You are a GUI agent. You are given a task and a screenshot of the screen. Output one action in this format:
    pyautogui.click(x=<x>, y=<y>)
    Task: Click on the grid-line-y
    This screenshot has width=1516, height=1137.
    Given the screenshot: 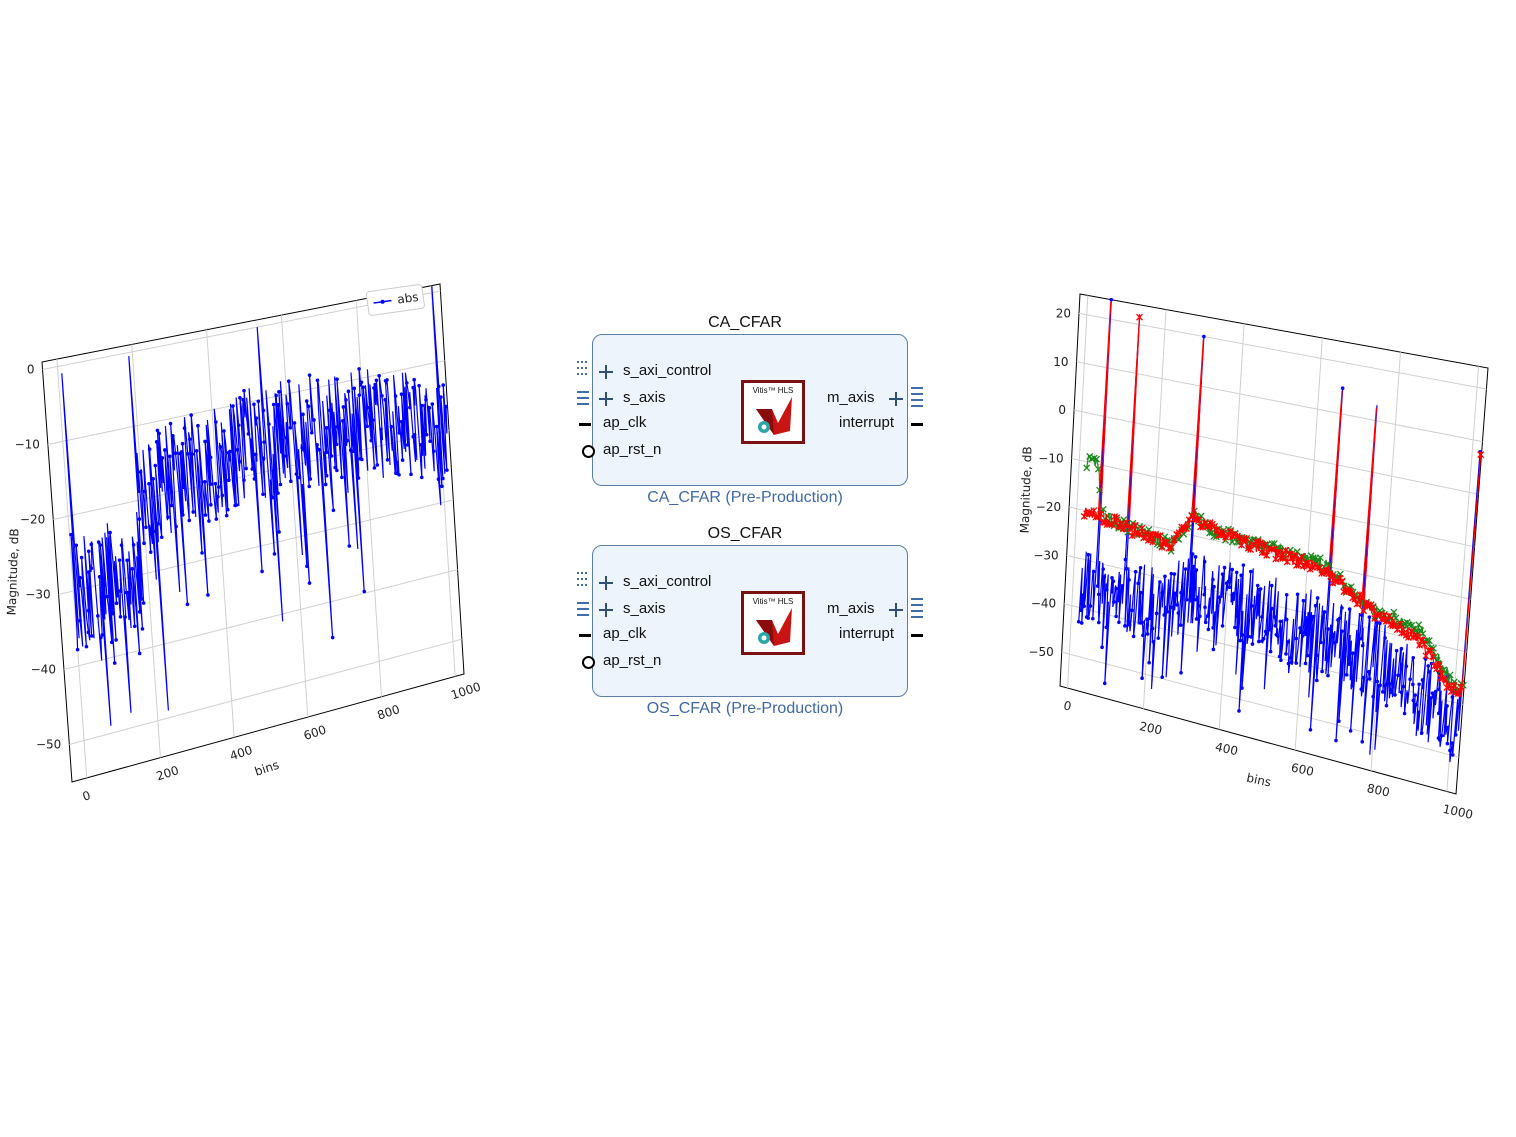 What is the action you would take?
    pyautogui.click(x=1273, y=503)
    